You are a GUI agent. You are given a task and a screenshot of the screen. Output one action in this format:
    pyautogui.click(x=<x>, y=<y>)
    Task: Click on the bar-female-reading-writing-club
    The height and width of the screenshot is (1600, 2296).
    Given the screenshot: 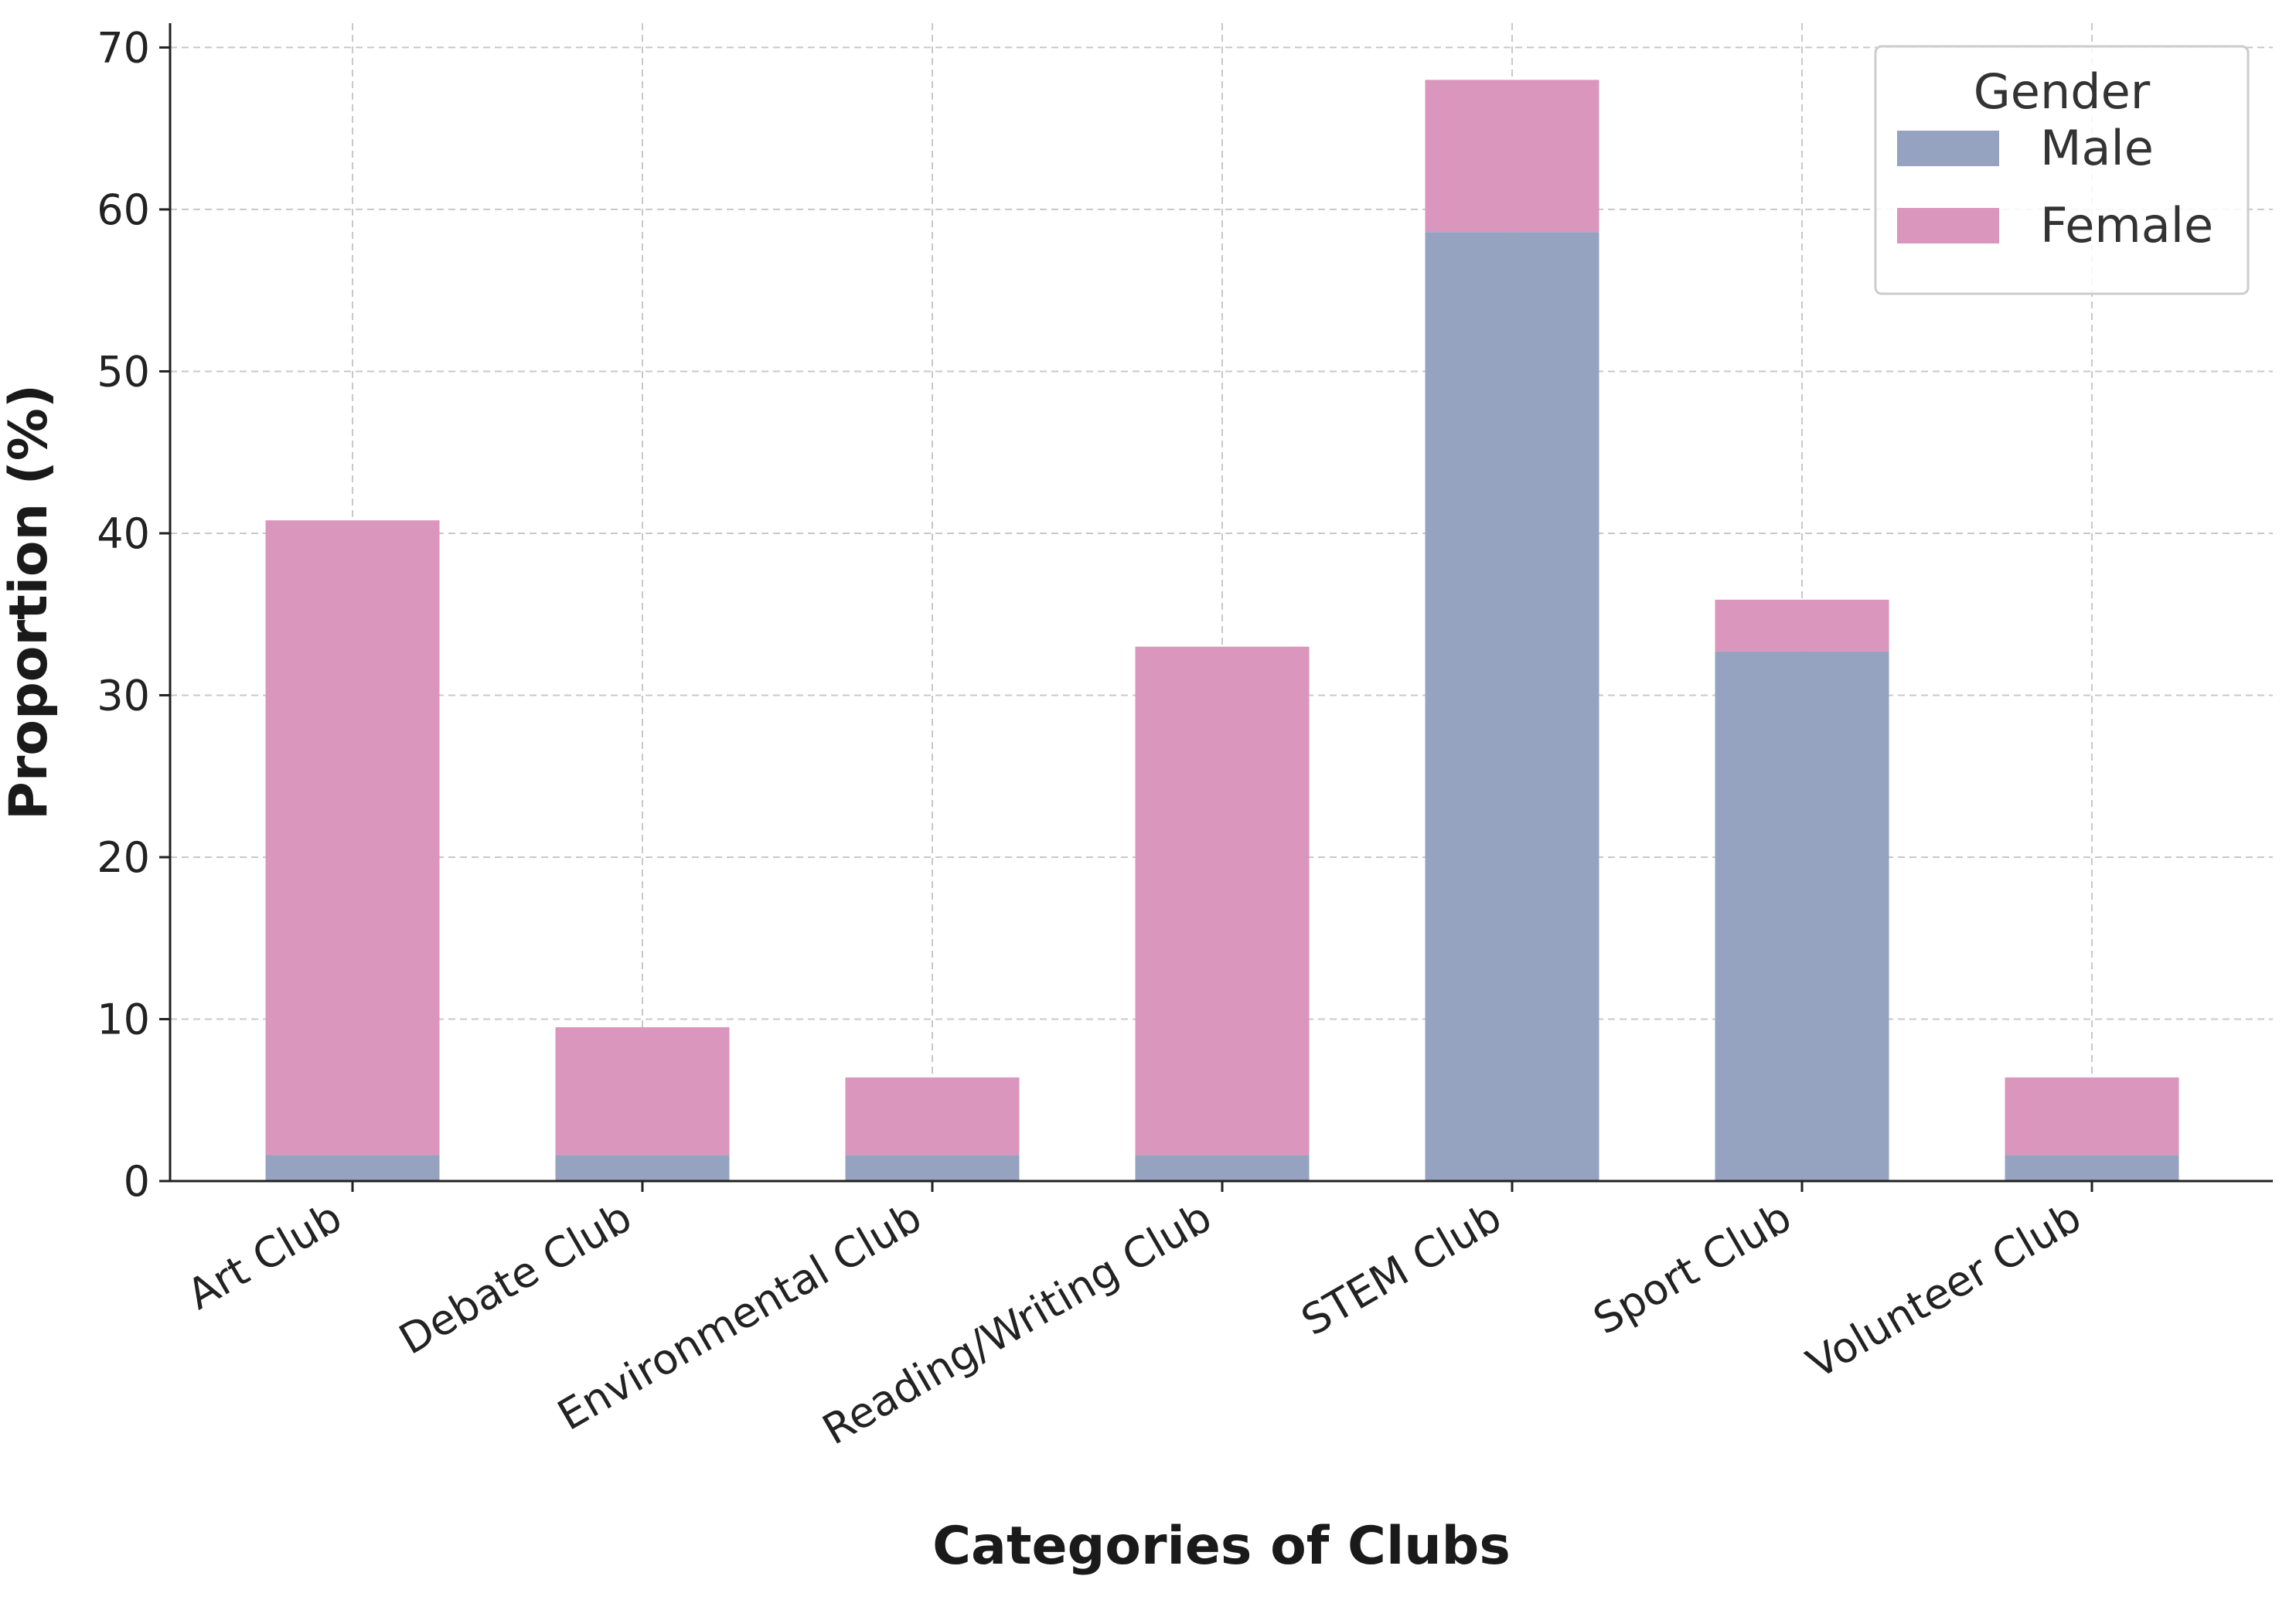 What is the action you would take?
    pyautogui.click(x=1222, y=901)
    